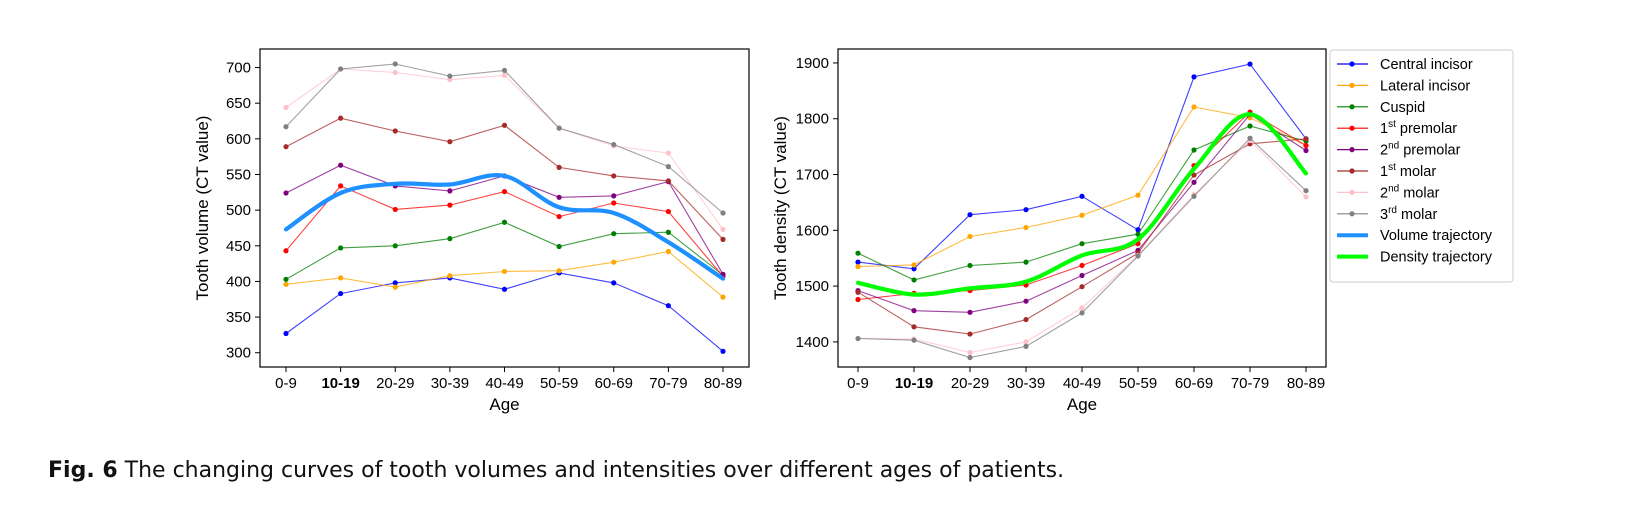 This screenshot has width=1637, height=521. I want to click on x-tick-label: 50-59, so click(559, 383).